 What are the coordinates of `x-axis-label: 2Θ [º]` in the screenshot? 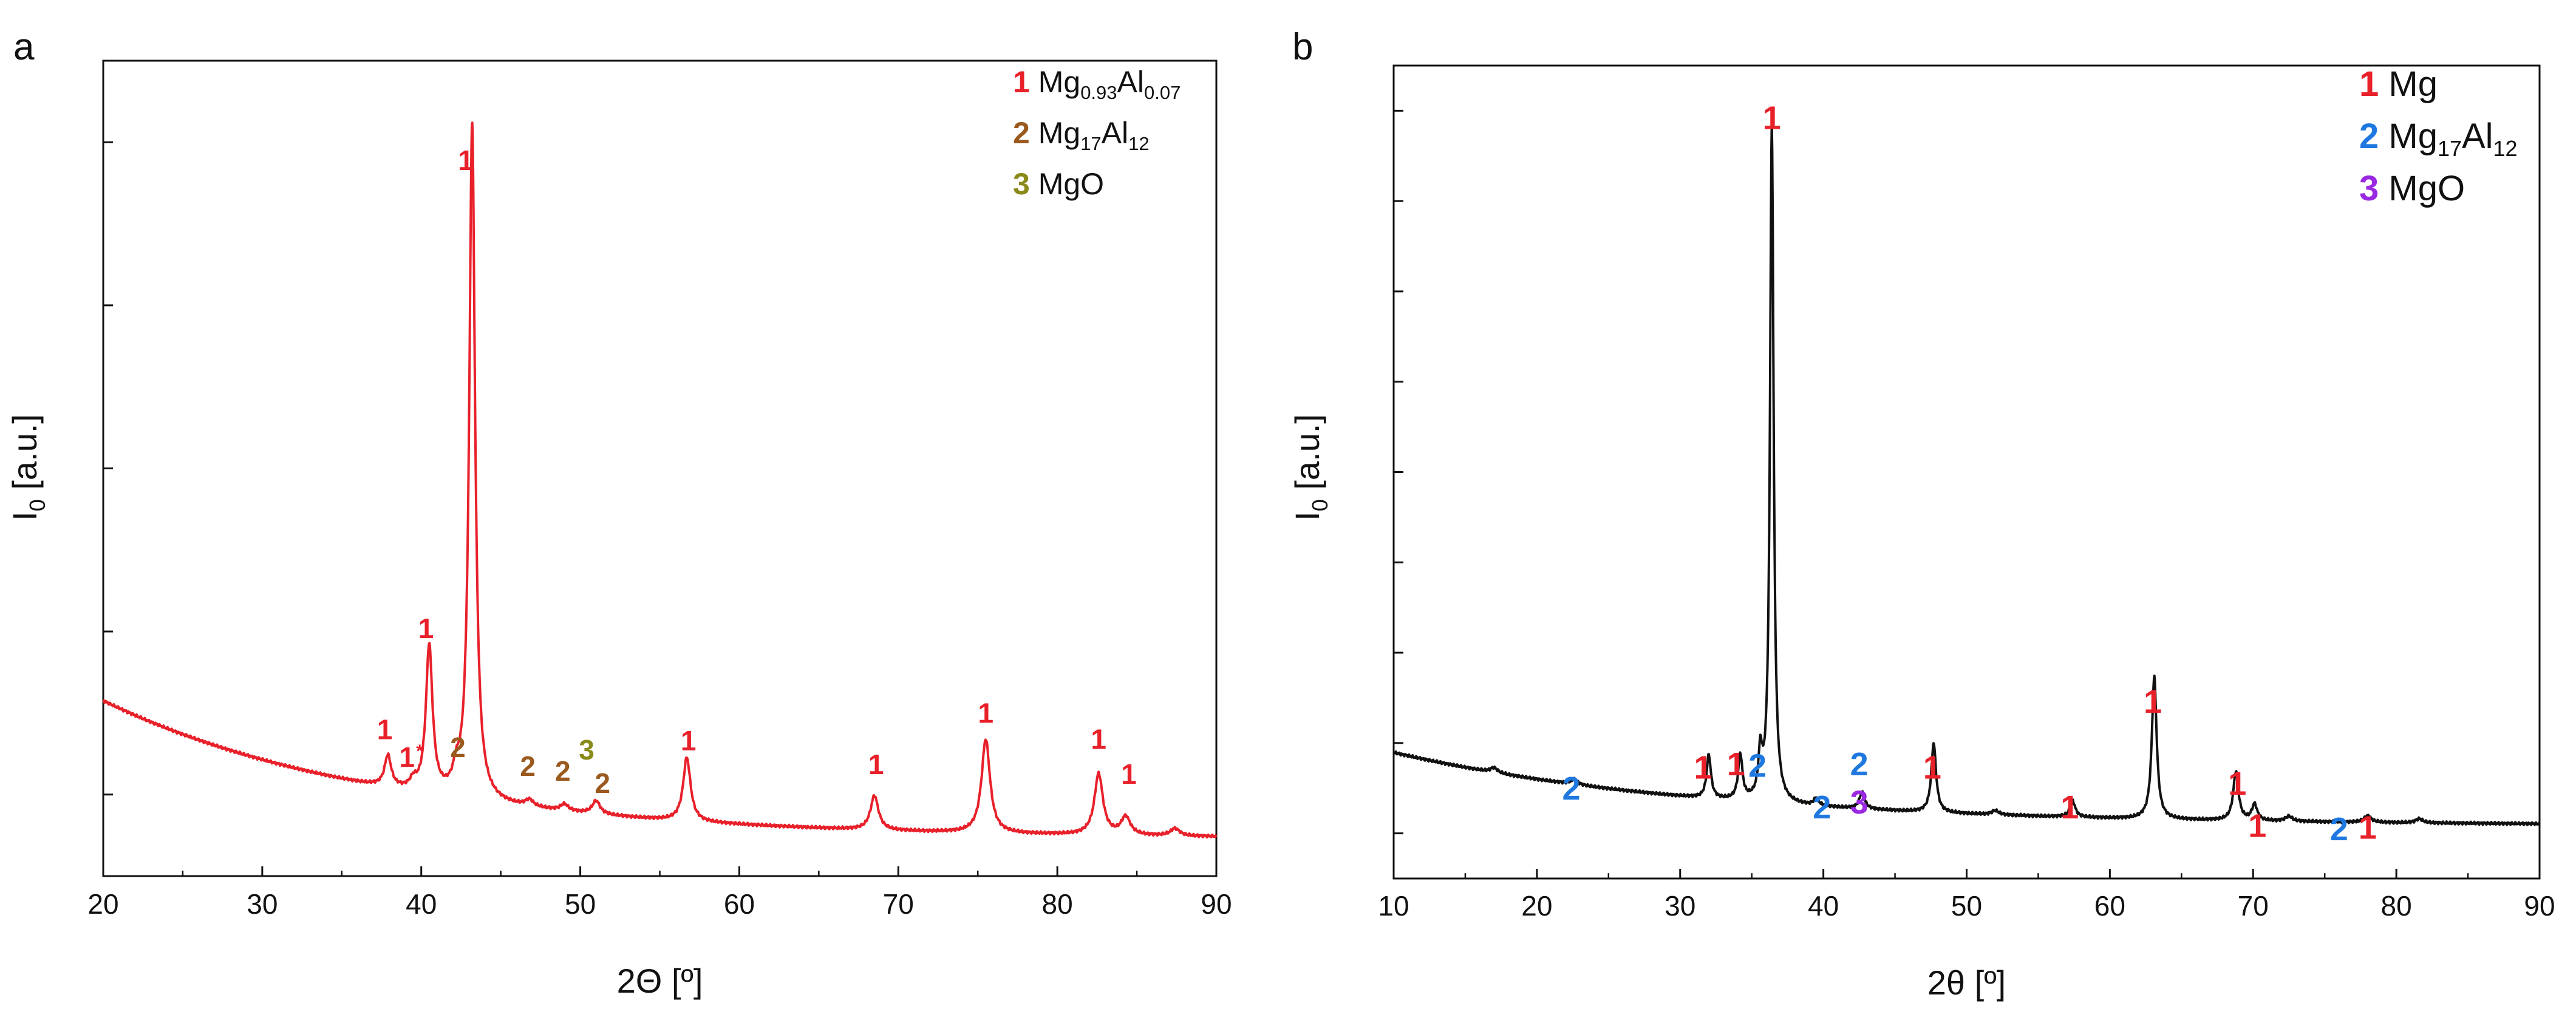 It's located at (660, 981).